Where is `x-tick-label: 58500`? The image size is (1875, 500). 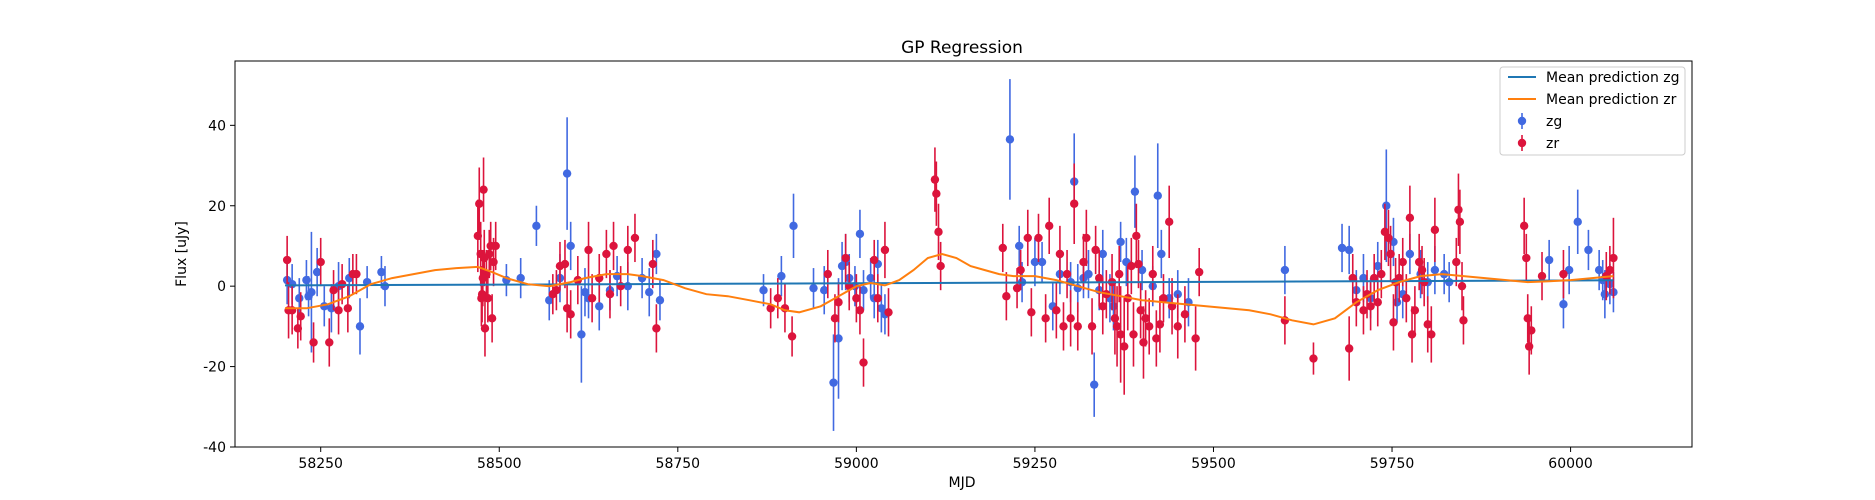
x-tick-label: 58500 is located at coordinates (499, 464).